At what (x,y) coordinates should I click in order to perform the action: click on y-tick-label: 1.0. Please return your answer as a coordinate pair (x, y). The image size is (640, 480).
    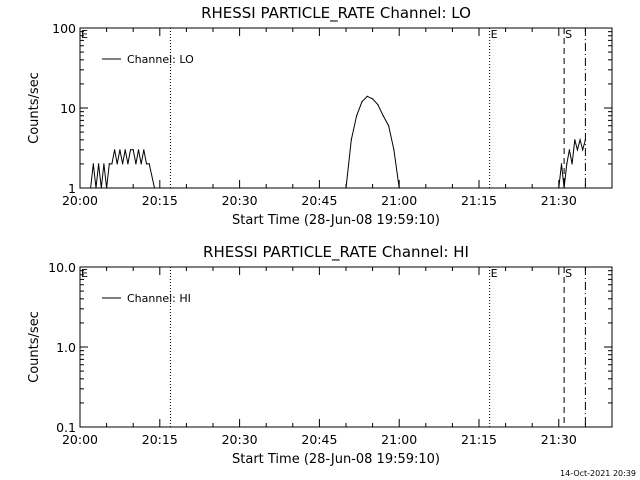
    Looking at the image, I should click on (66, 347).